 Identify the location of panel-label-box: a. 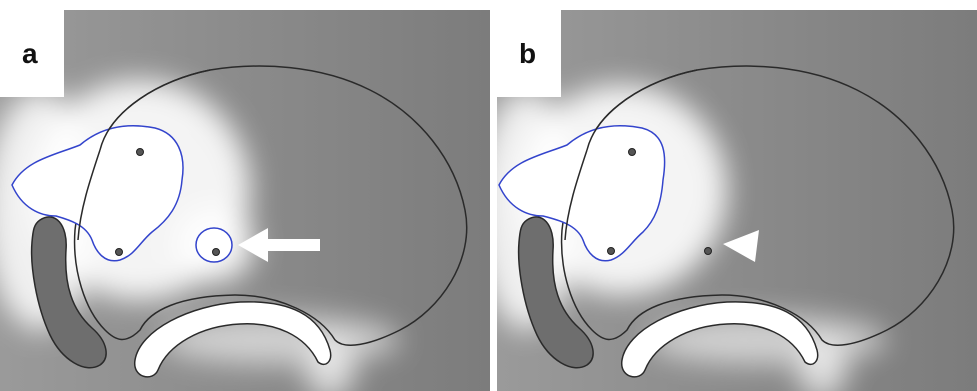
(32, 53).